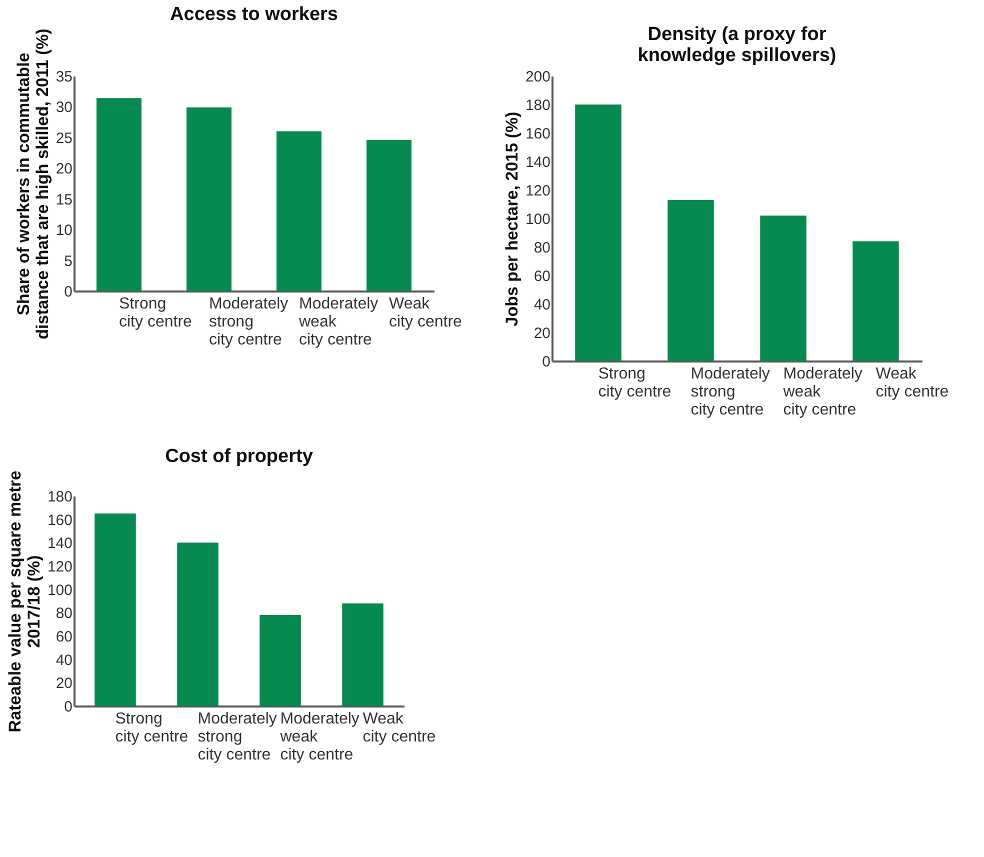 This screenshot has height=857, width=984. I want to click on chart-title: Density (a proxy for knowledge spillovers), so click(737, 45).